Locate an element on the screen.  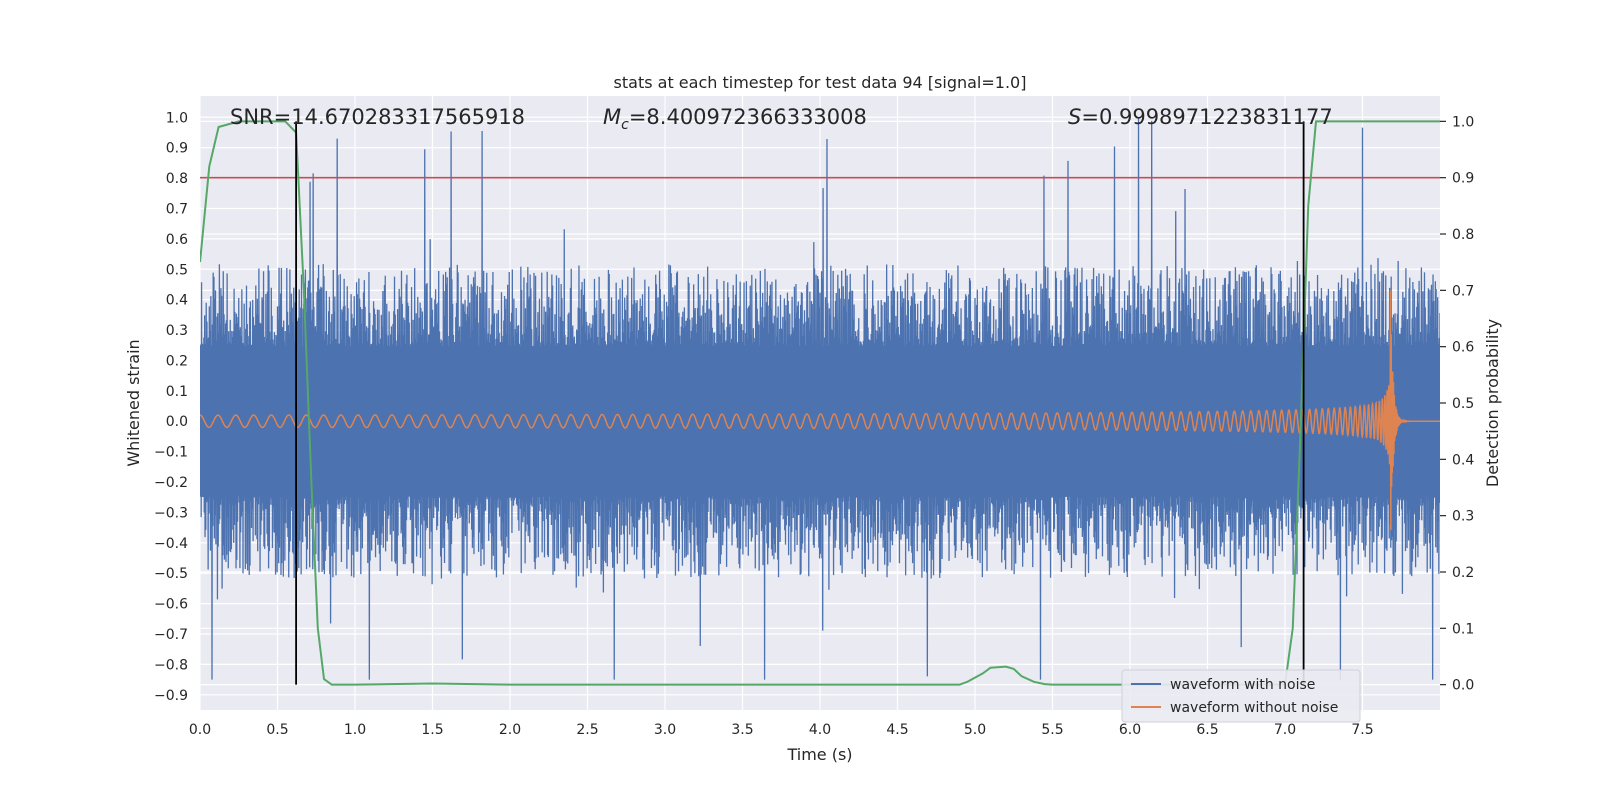
y-left-tick-label: −0.8 is located at coordinates (171, 665).